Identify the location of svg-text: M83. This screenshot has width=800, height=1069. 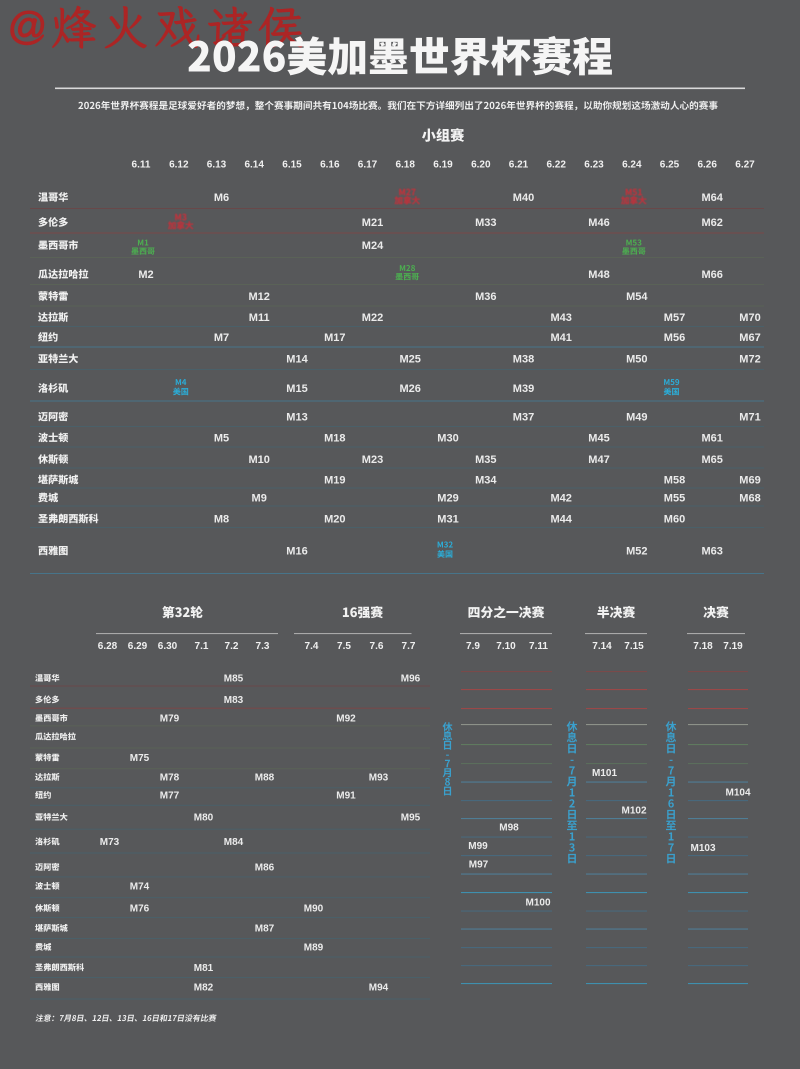
(234, 700).